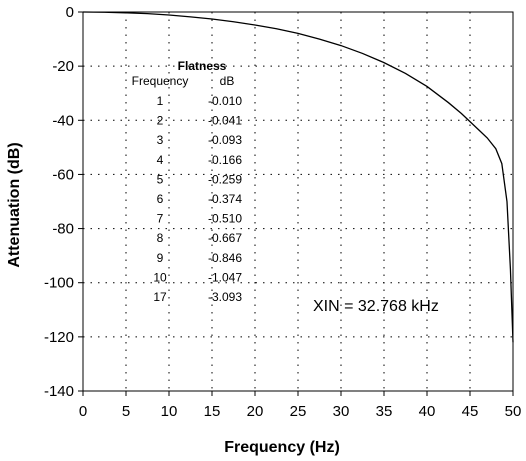 The width and height of the screenshot is (526, 461). What do you see at coordinates (160, 101) in the screenshot?
I see `flatness-row-frequency: 1` at bounding box center [160, 101].